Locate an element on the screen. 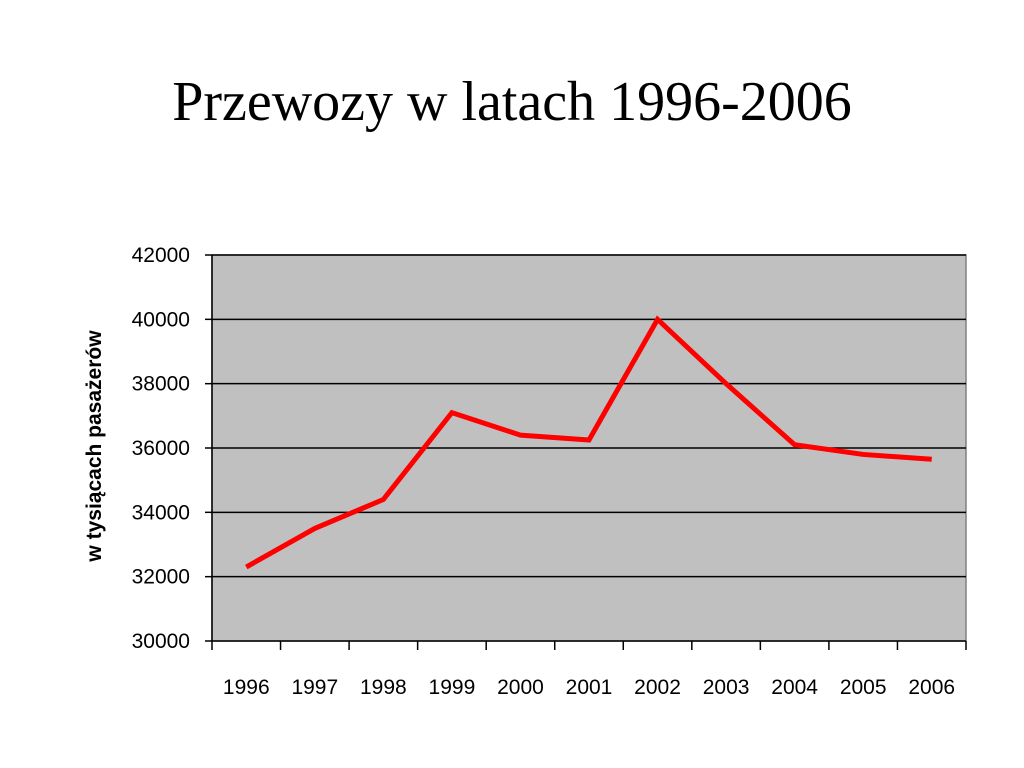  x-tick-label-1996: 1996 is located at coordinates (246, 687).